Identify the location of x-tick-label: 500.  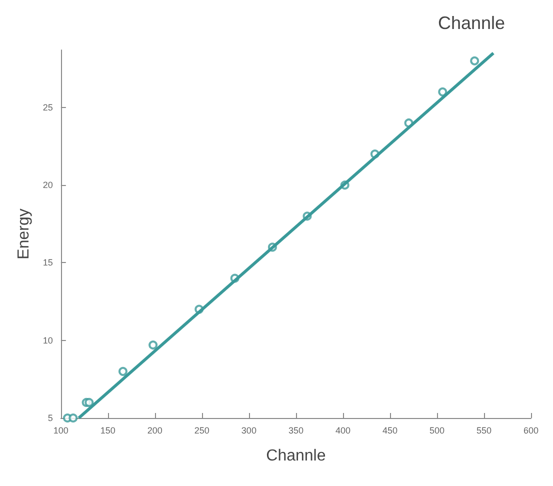
(436, 431).